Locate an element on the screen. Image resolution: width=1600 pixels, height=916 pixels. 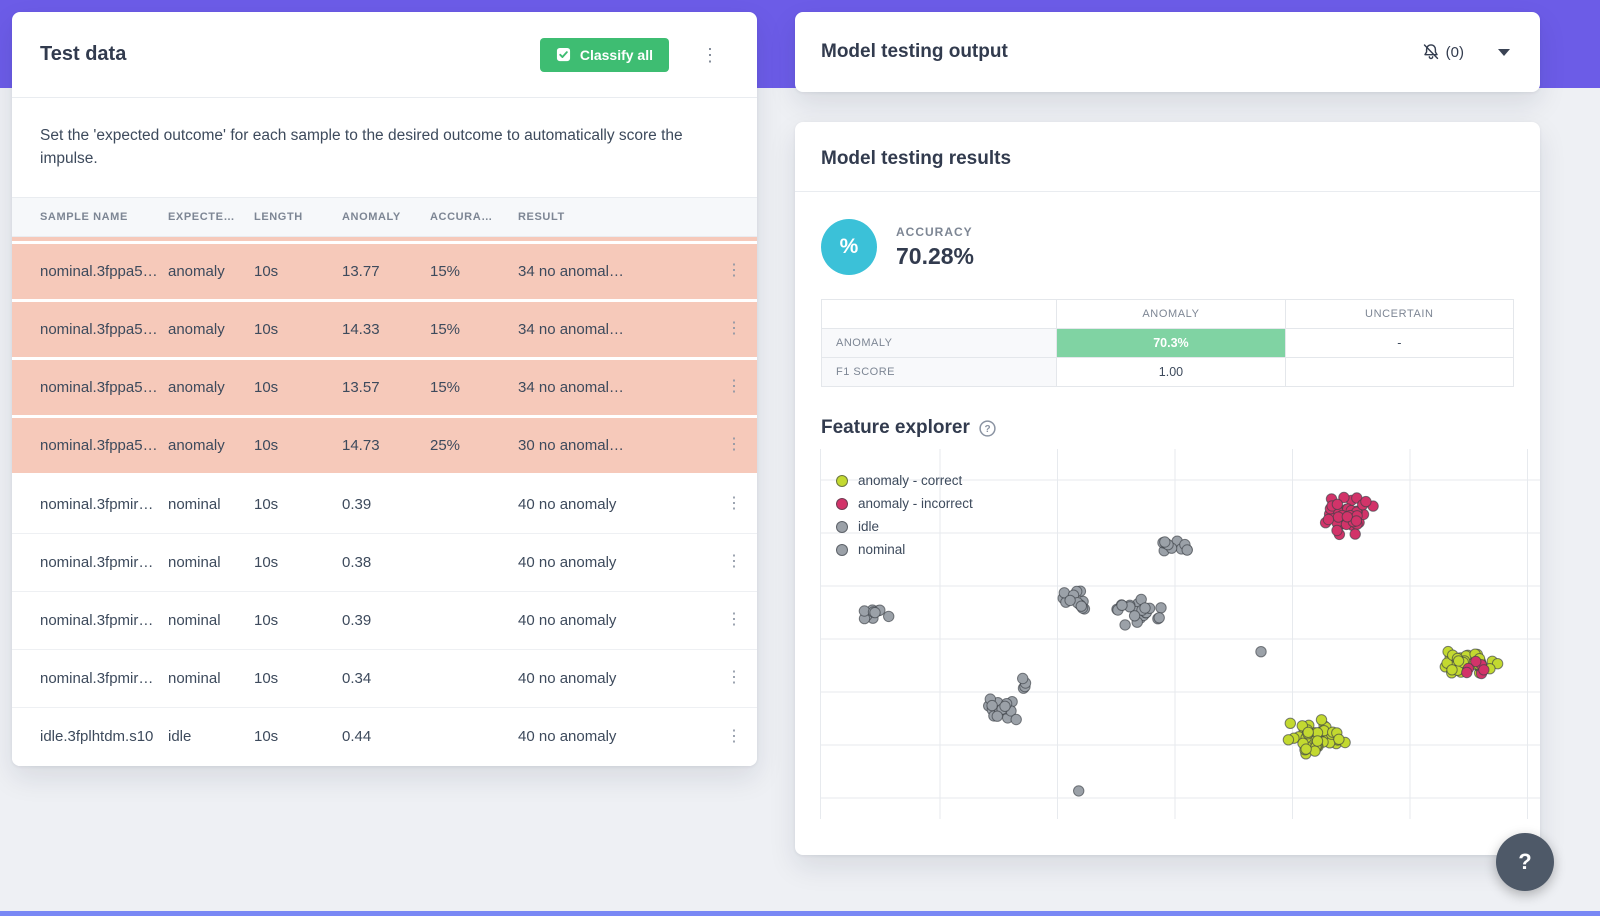
matrix-column-header: UNCERTAIN is located at coordinates (1399, 314).